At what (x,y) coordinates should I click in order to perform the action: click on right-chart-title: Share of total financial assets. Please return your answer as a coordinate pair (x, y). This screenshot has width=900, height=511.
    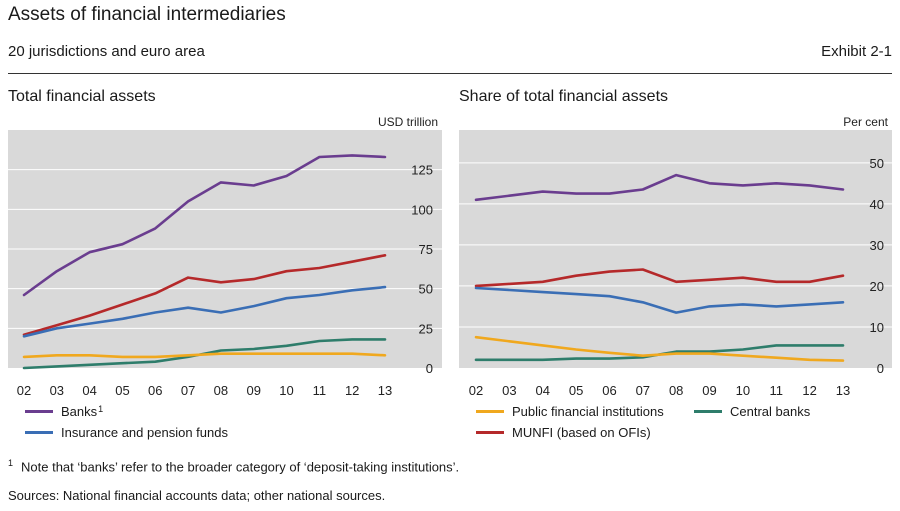
    Looking at the image, I should click on (564, 96).